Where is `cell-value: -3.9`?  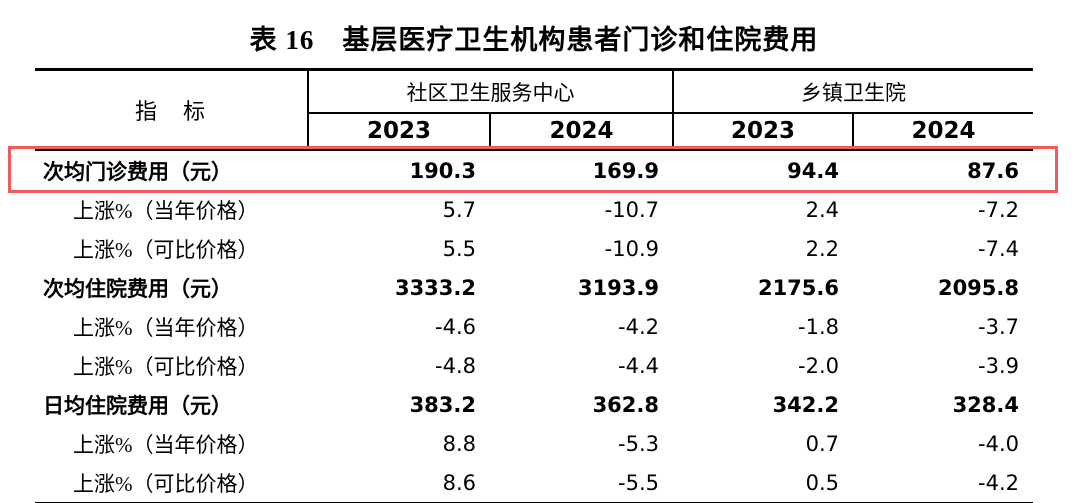 cell-value: -3.9 is located at coordinates (998, 365).